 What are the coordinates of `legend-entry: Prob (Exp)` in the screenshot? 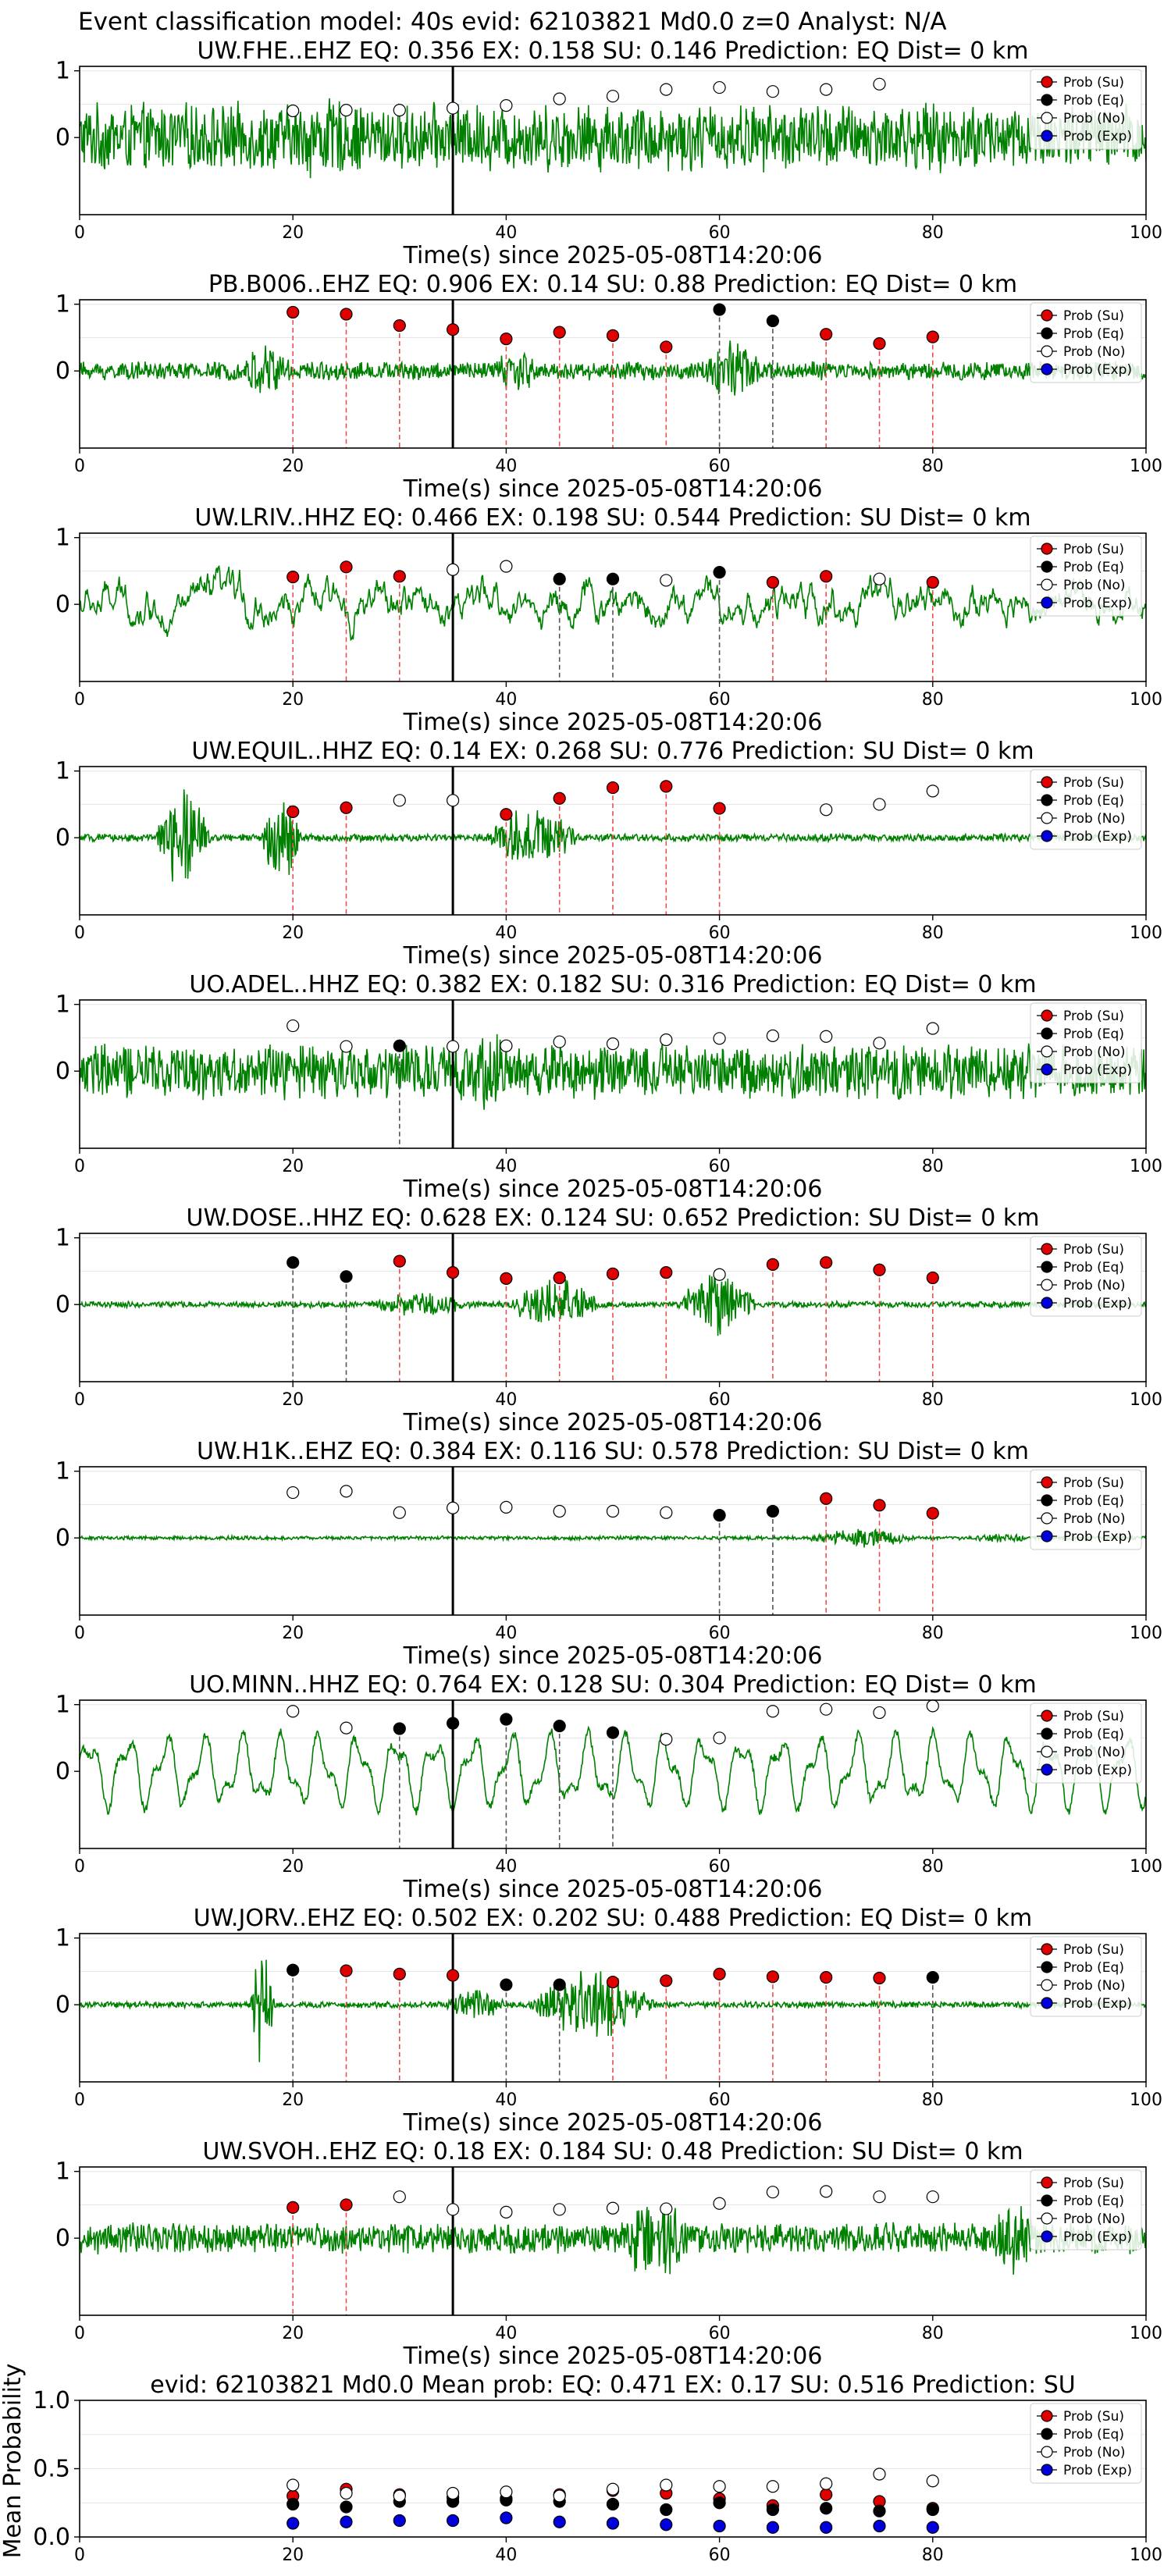 It's located at (1084, 2237).